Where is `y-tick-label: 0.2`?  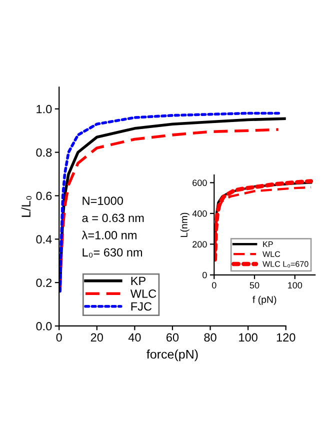
y-tick-label: 0.2 is located at coordinates (44, 282).